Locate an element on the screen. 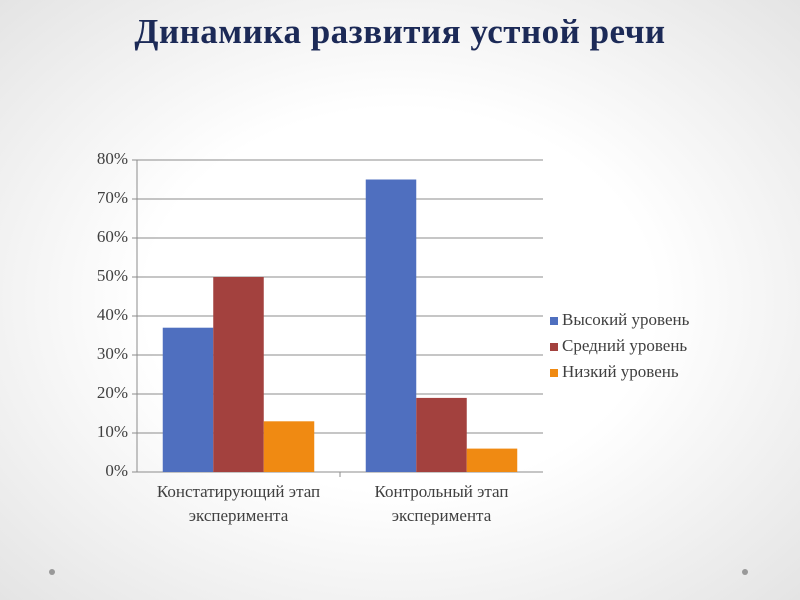 The height and width of the screenshot is (600, 800). legend-label: Низкий уровень is located at coordinates (620, 371).